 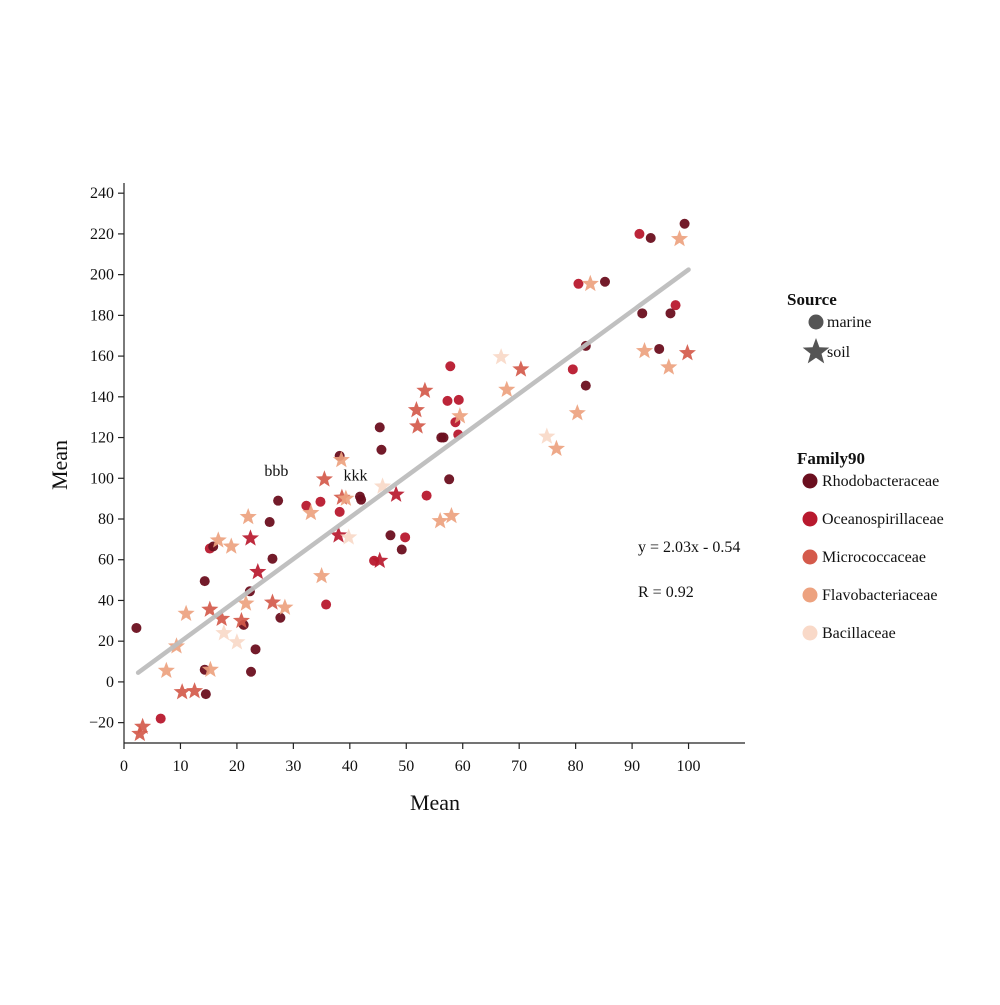 What do you see at coordinates (106, 560) in the screenshot?
I see `y-tick-label: 60` at bounding box center [106, 560].